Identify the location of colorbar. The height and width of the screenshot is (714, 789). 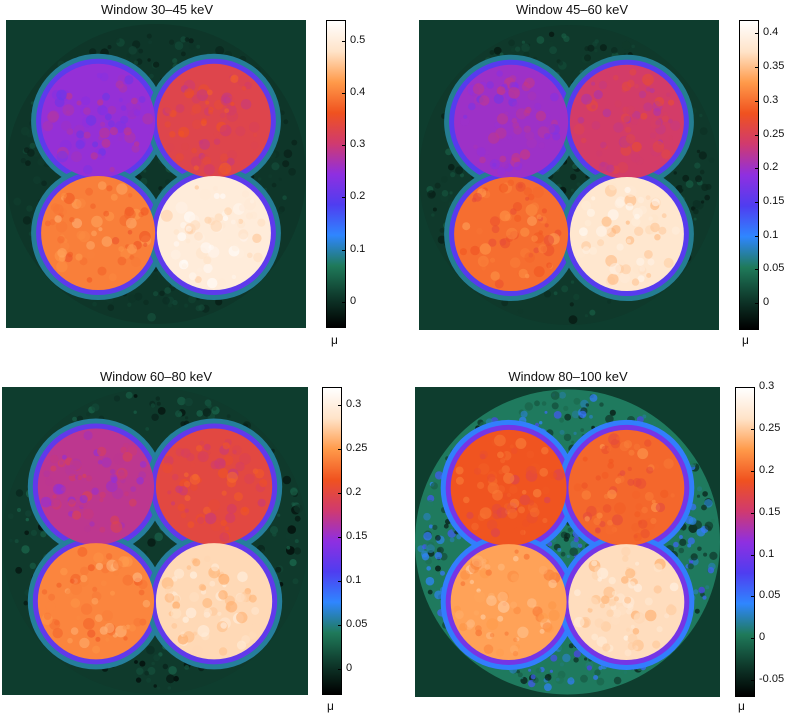
(332, 541).